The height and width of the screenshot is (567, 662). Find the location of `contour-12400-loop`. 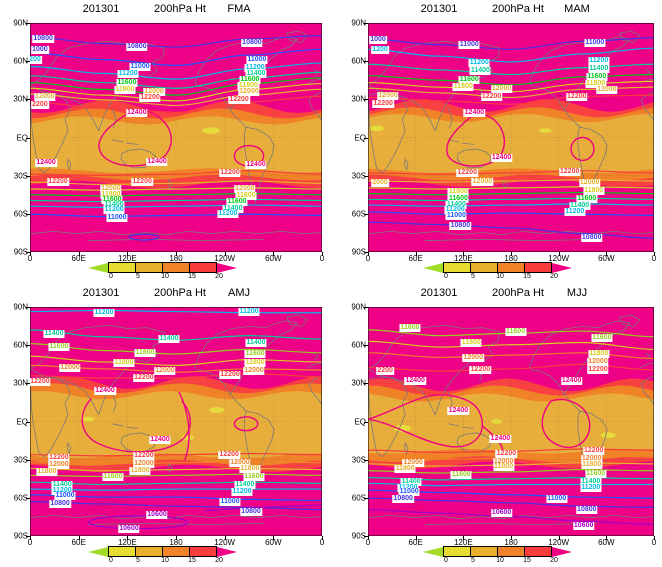

contour-12400-loop is located at coordinates (245, 424).